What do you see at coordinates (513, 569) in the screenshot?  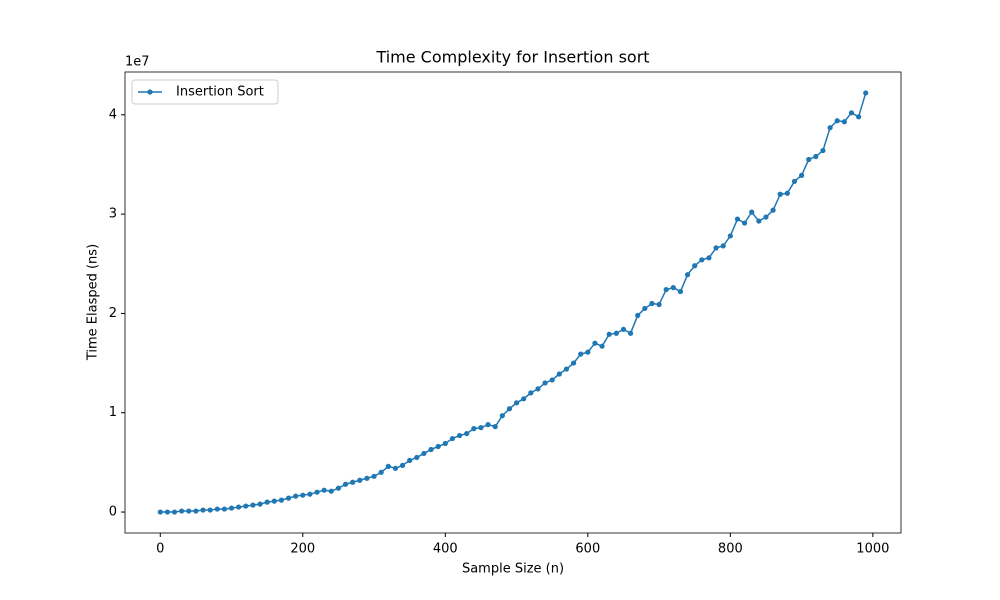 I see `x-axis-label: Sample Size (n)` at bounding box center [513, 569].